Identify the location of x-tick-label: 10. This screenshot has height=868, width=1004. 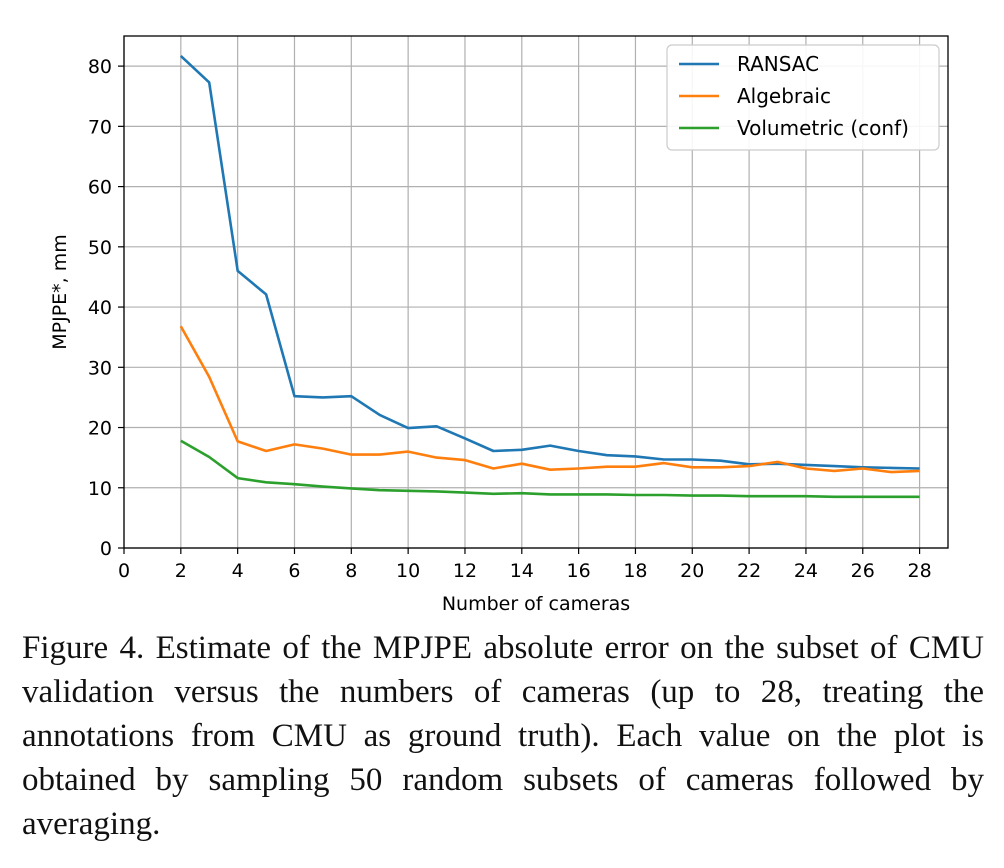
(408, 571).